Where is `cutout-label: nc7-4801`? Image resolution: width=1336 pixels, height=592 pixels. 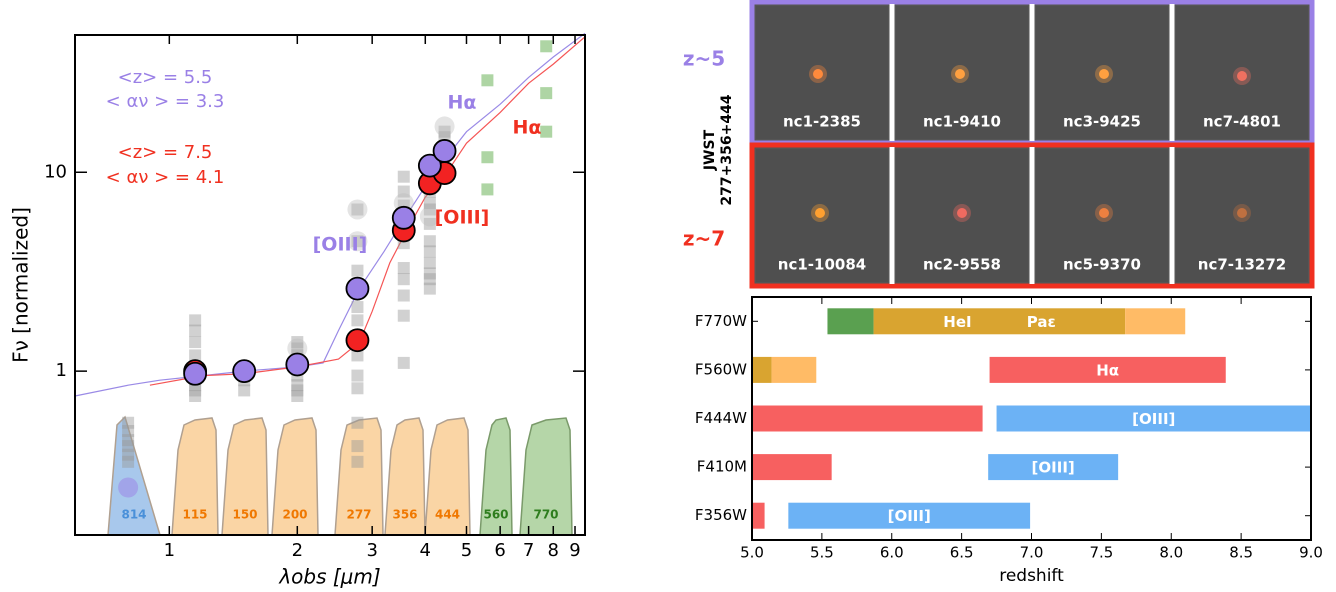
cutout-label: nc7-4801 is located at coordinates (1242, 122).